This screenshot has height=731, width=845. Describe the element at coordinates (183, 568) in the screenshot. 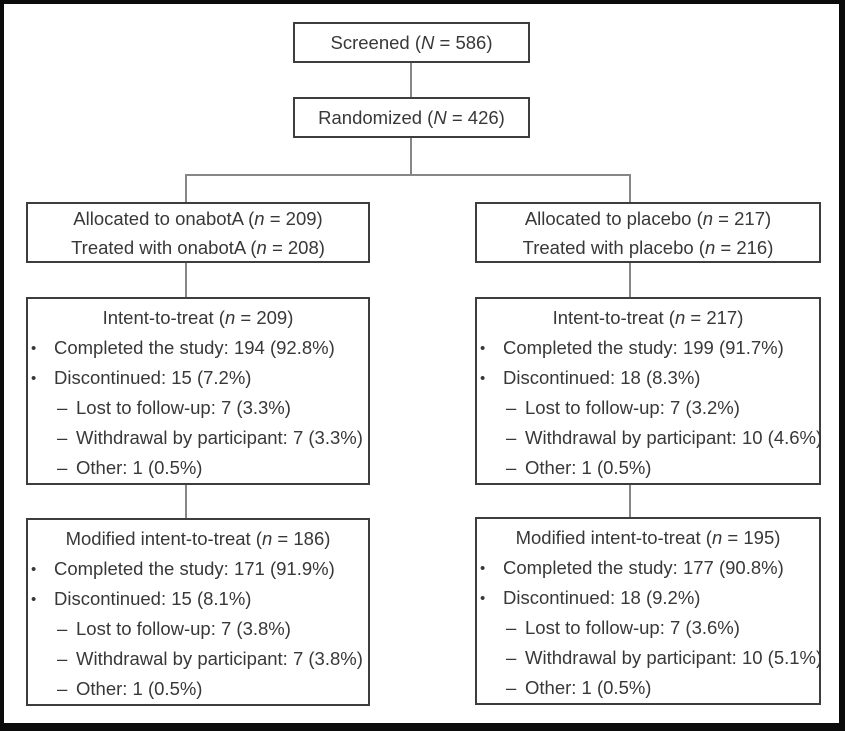

I see `list-item: • Completed the study: 171 (91.9%)` at that location.